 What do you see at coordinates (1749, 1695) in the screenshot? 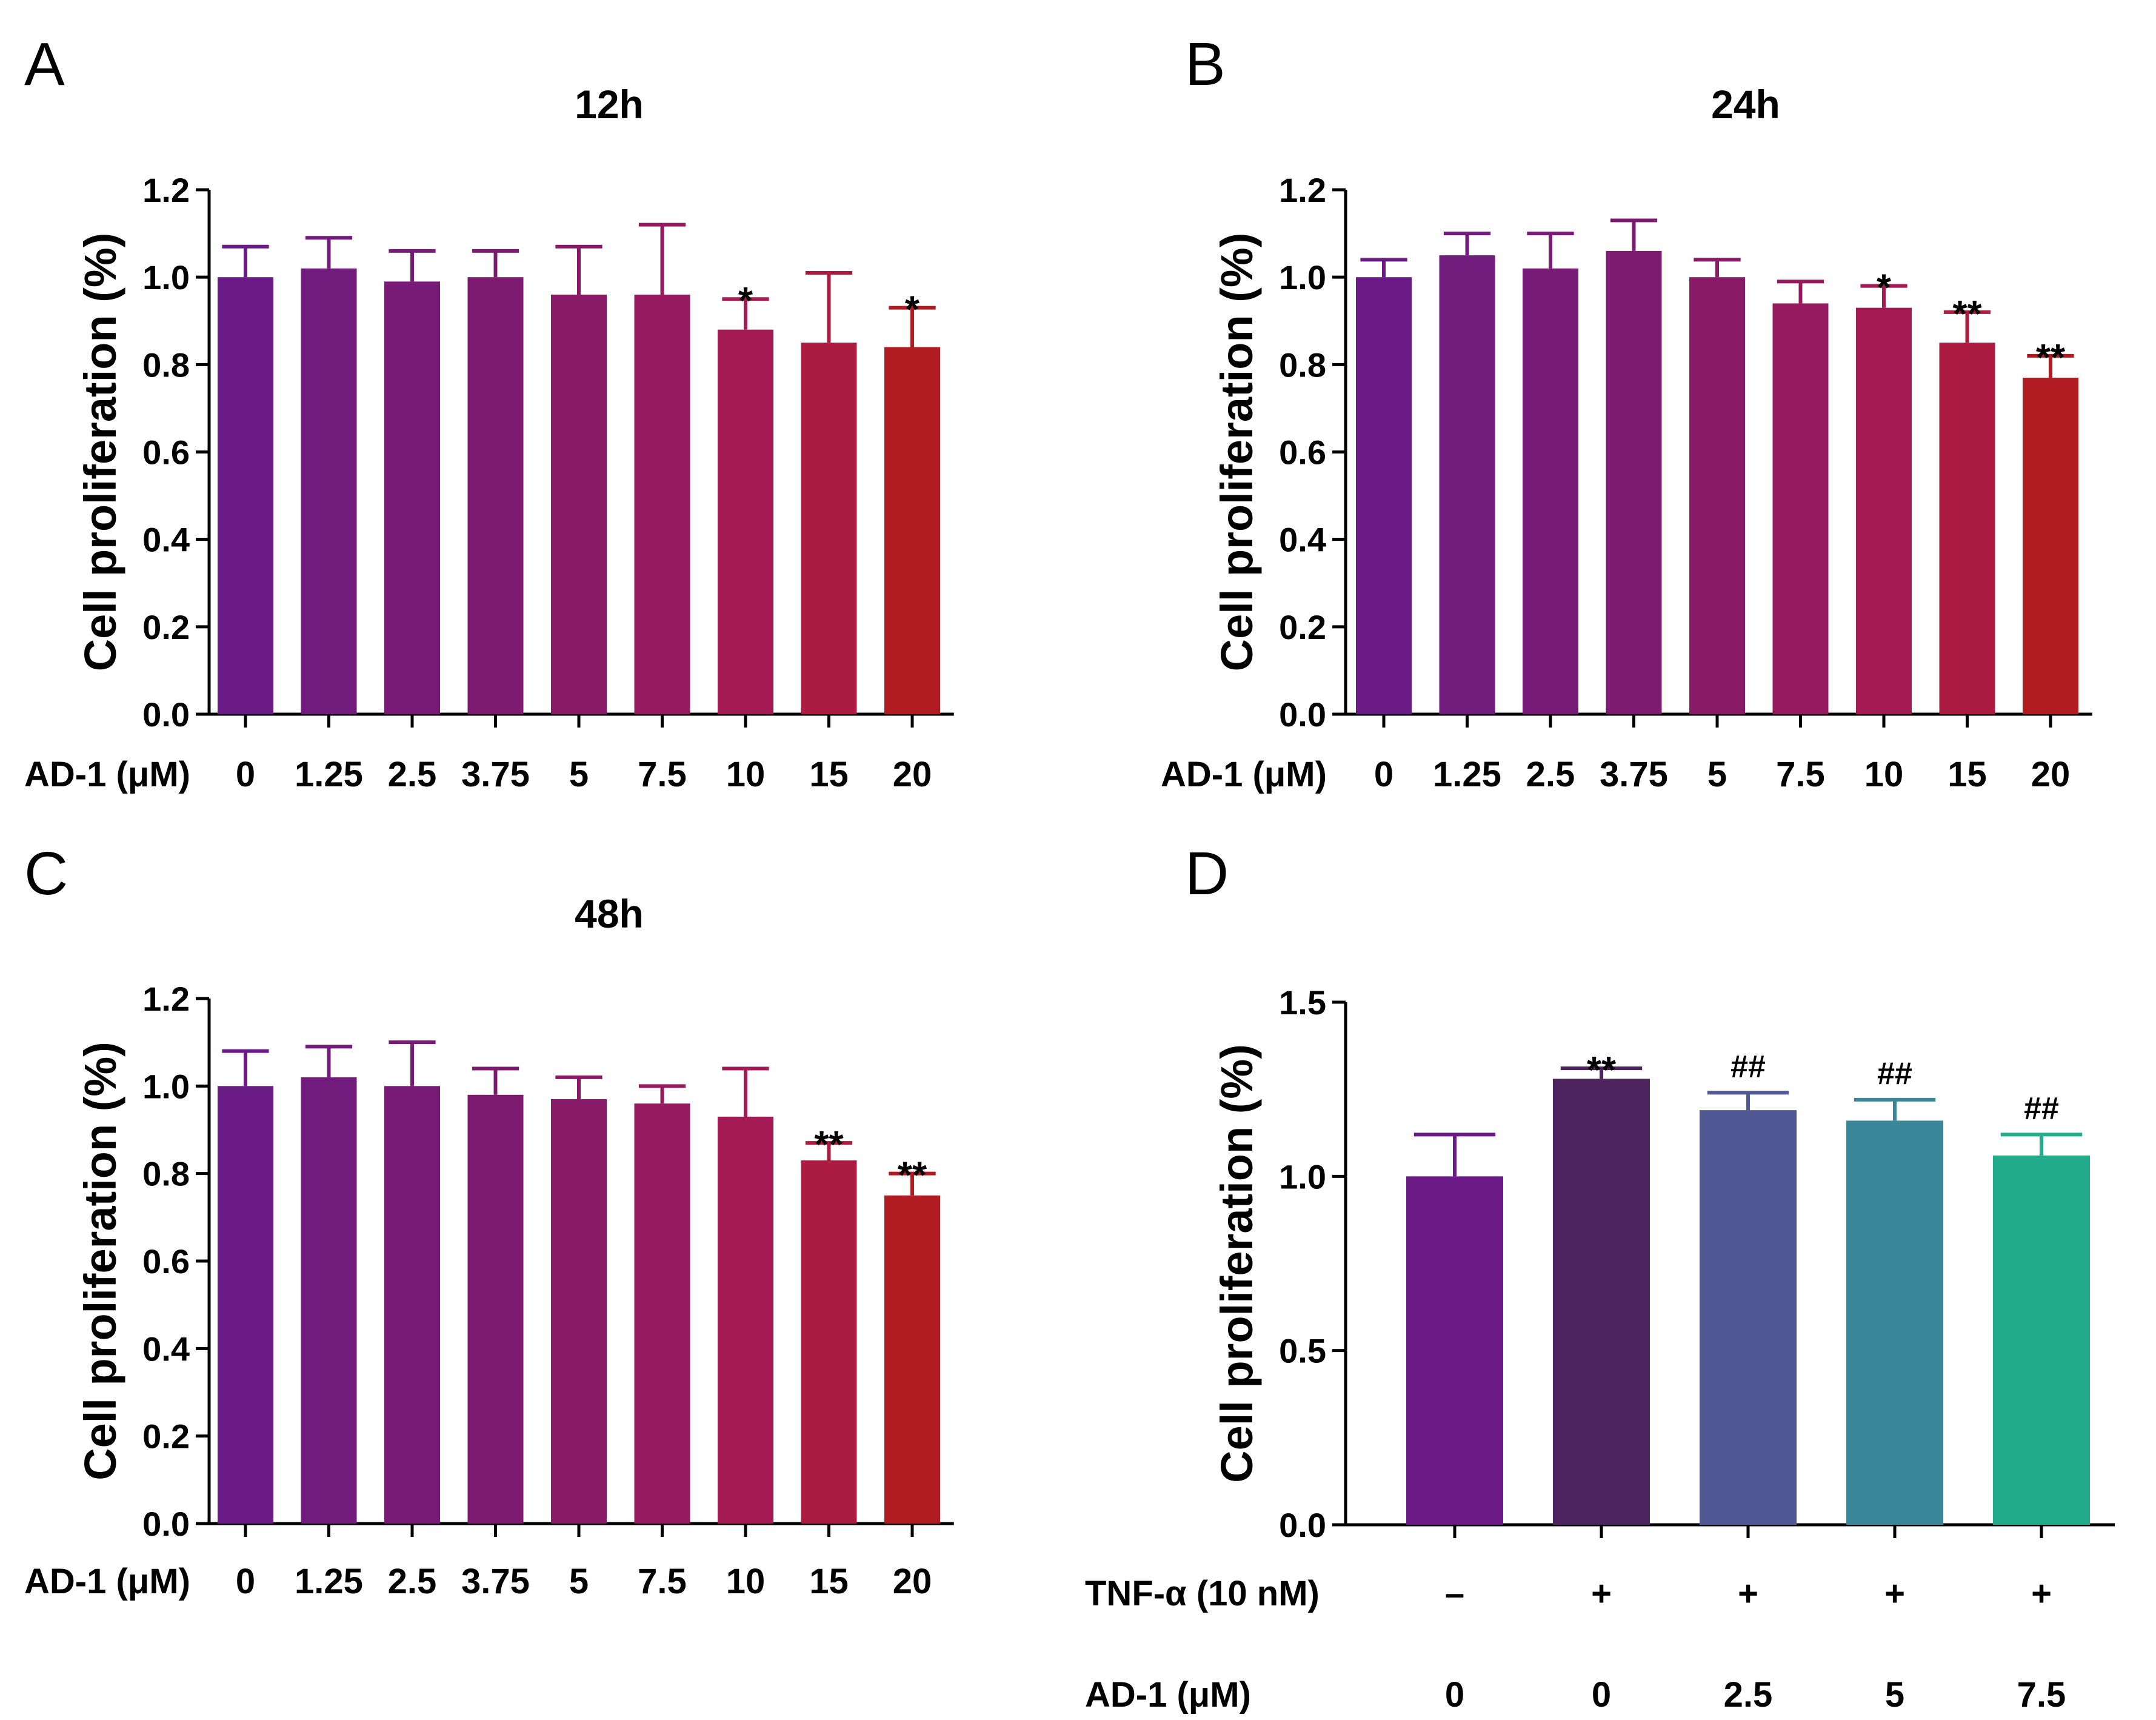
I see `condition-value: 2.5` at bounding box center [1749, 1695].